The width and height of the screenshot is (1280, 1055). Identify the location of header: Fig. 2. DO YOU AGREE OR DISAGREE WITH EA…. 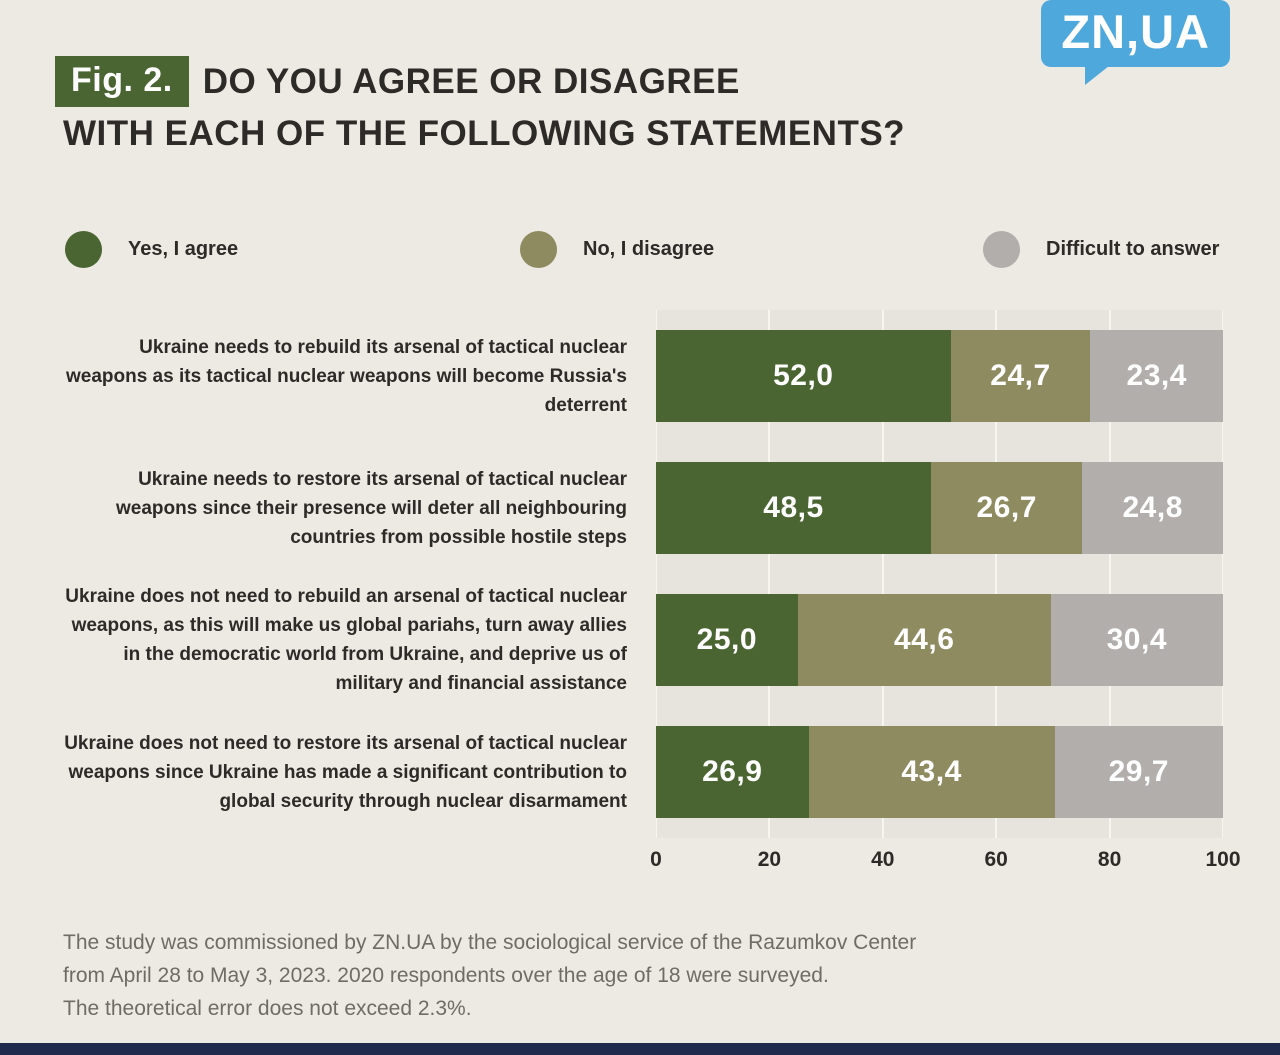
(640, 77).